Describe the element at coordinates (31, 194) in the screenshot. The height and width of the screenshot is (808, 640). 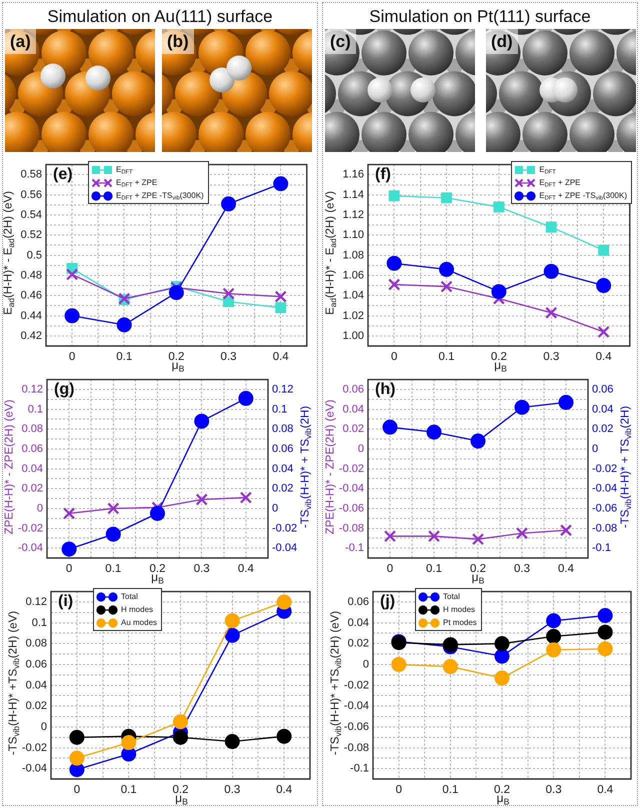
I see `y-tick-label: 0.56` at that location.